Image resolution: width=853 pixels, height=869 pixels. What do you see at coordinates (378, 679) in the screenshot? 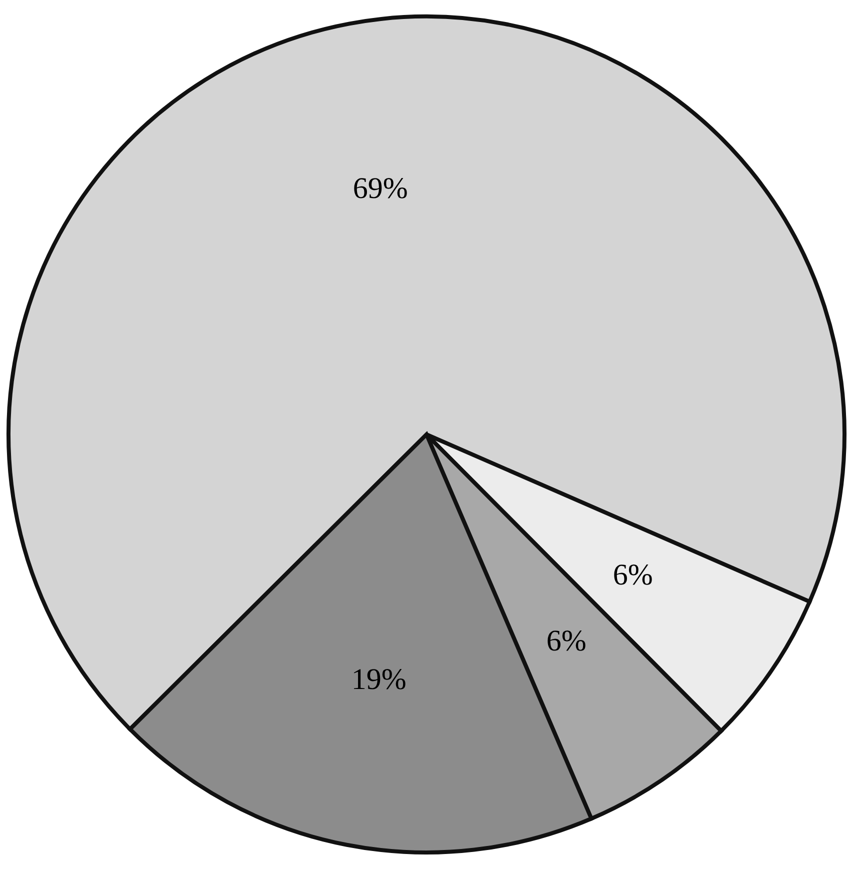
I see `data-label: 19%` at bounding box center [378, 679].